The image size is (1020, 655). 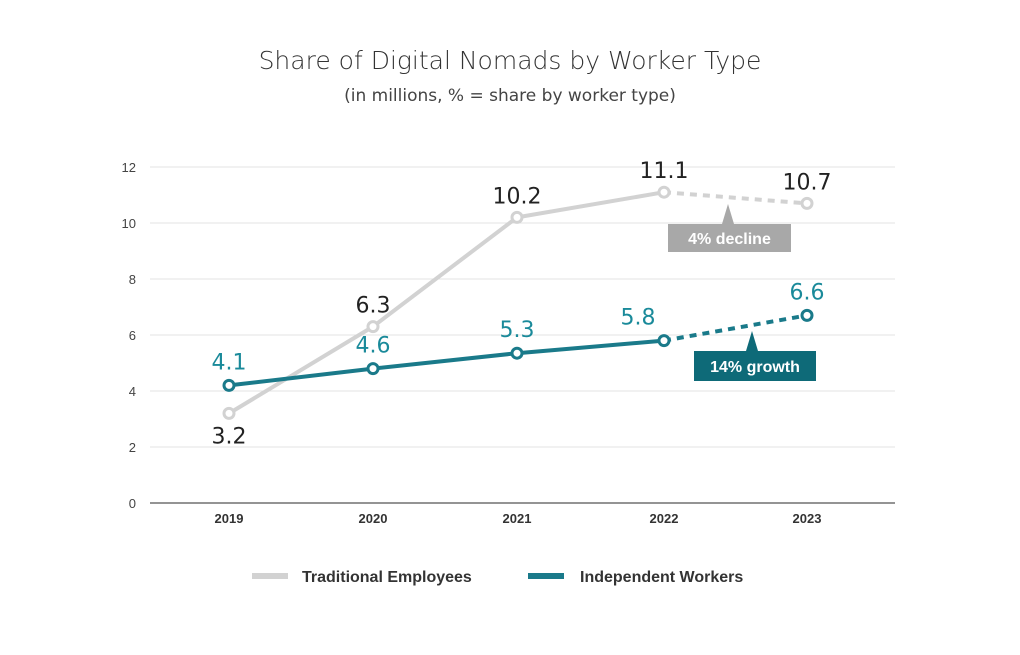 I want to click on x-tick-label: 2021, so click(x=517, y=518).